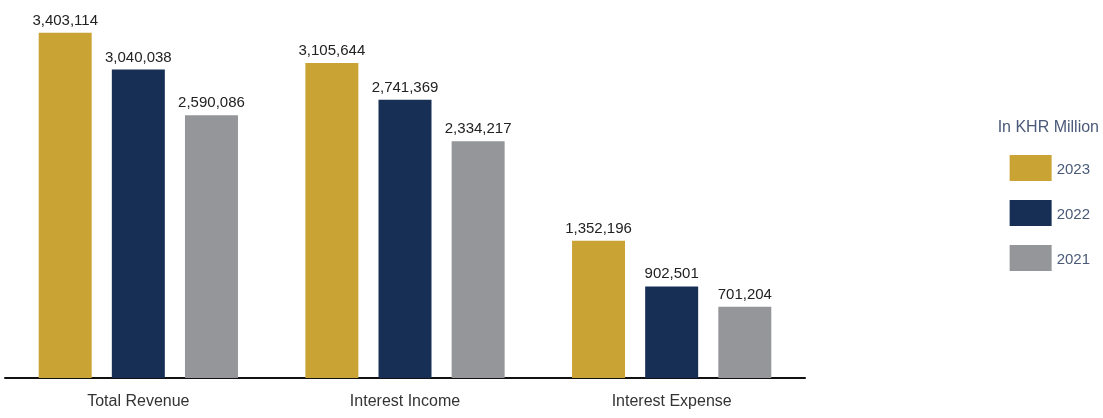  Describe the element at coordinates (671, 400) in the screenshot. I see `x-tick-label: Interest Expense` at that location.